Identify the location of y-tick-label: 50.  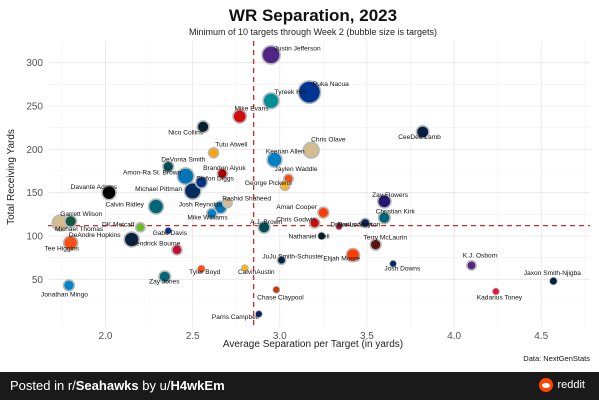
(38, 280).